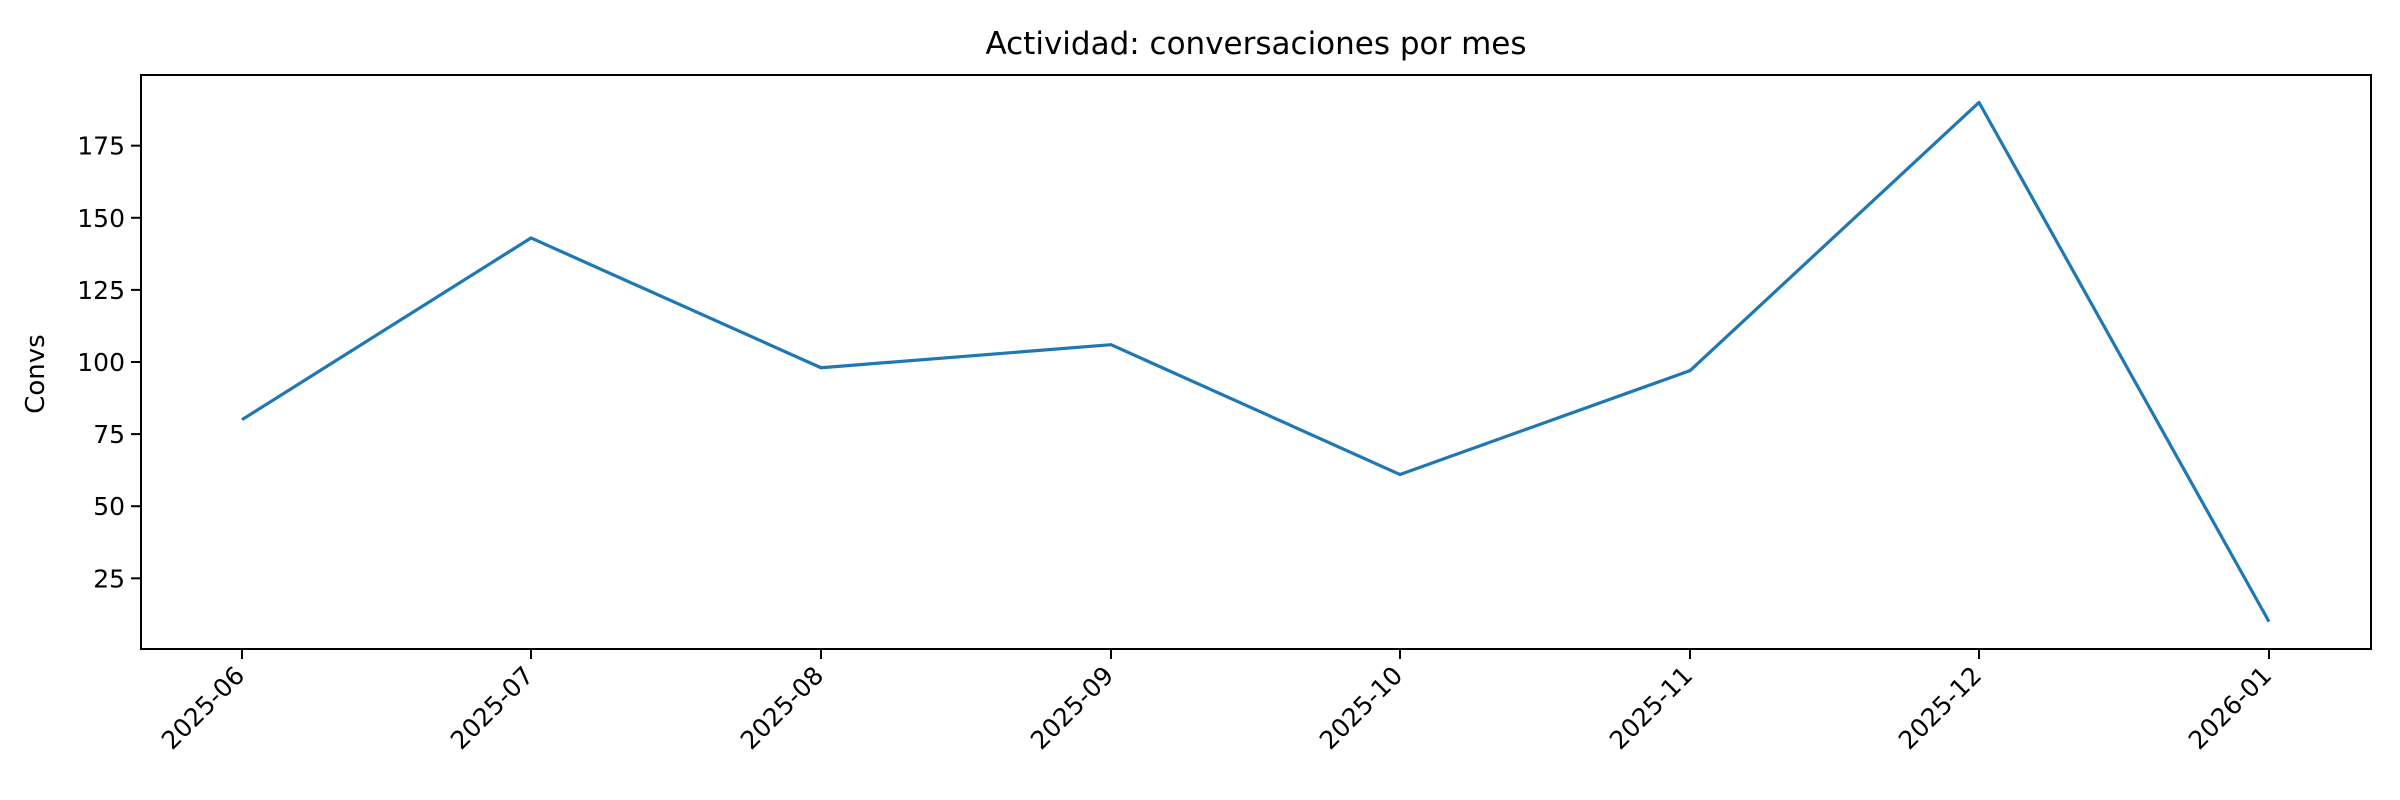 The width and height of the screenshot is (2400, 800). What do you see at coordinates (109, 434) in the screenshot?
I see `y-tick-label: 75` at bounding box center [109, 434].